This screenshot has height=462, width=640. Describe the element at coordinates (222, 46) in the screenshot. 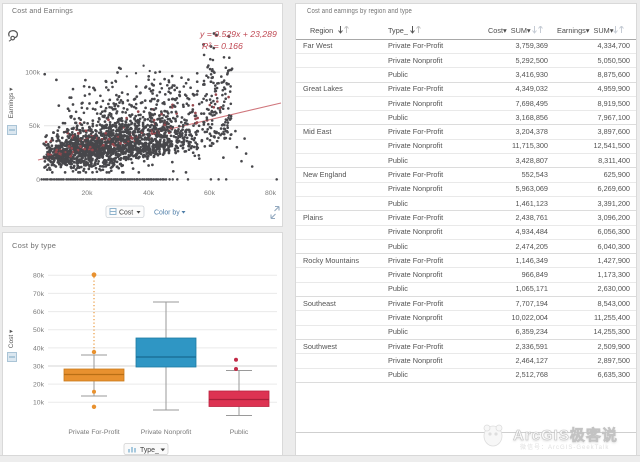

I see `svg-text: R² = 0.166` at that location.